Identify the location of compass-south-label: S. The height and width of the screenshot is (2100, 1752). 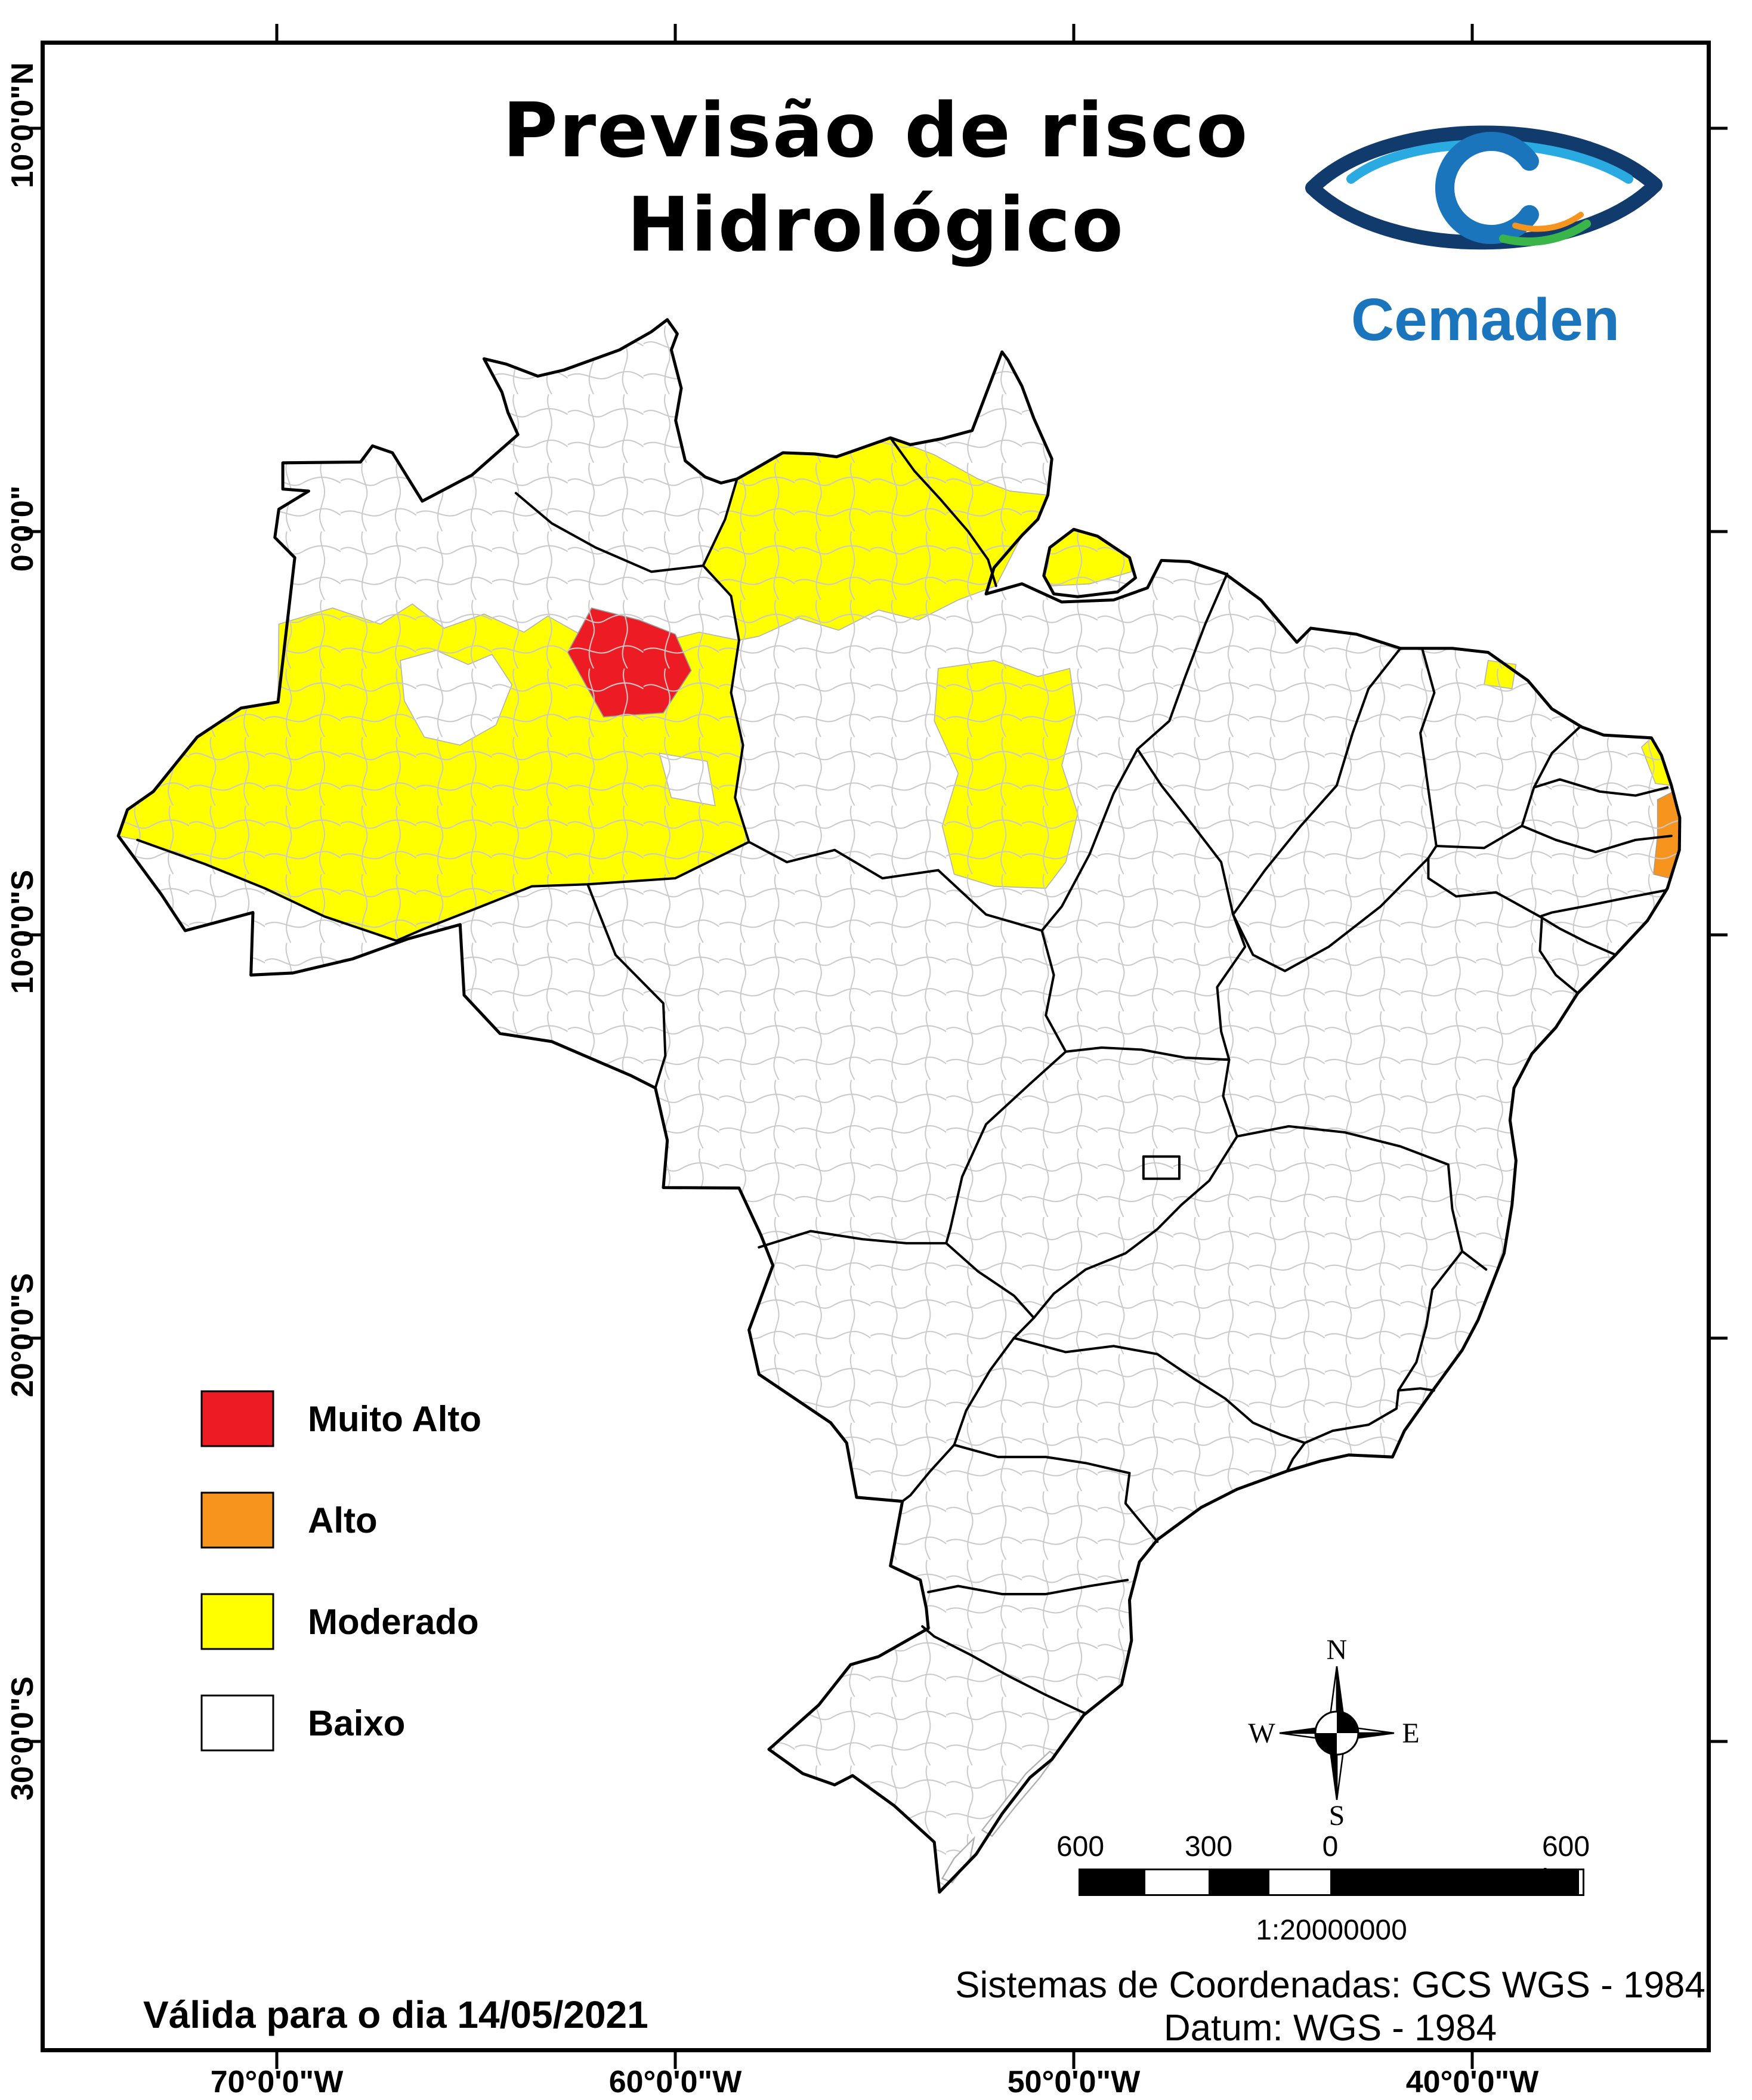
(1337, 1814).